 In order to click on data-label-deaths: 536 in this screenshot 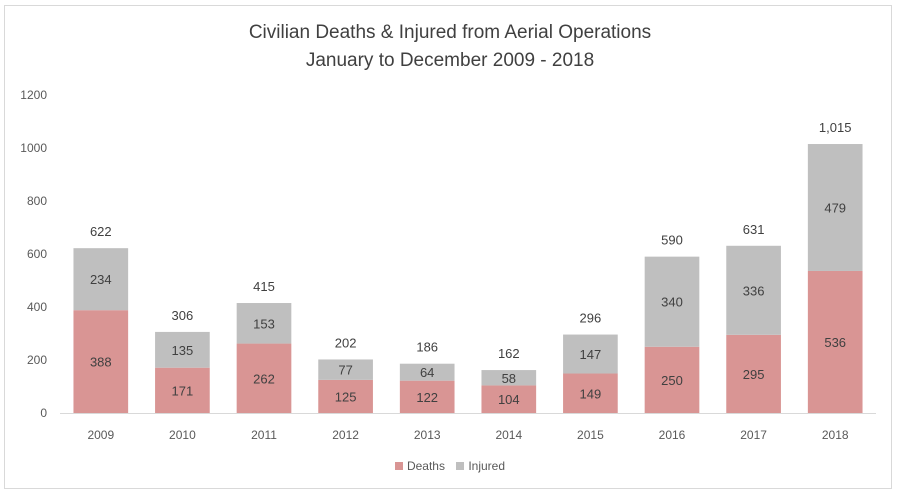, I will do `click(835, 342)`.